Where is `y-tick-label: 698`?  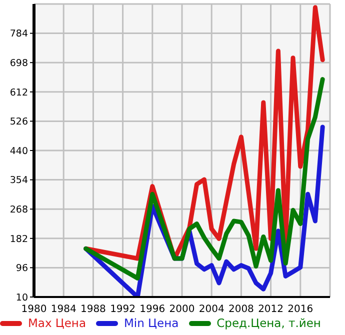 y-tick-label: 698 is located at coordinates (19, 63).